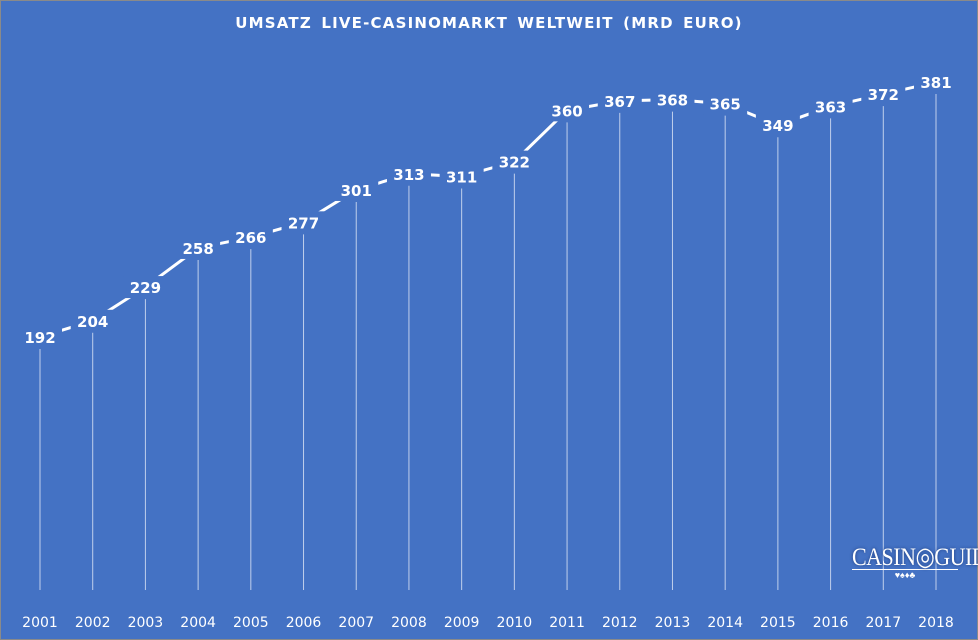  I want to click on data-label: 372, so click(883, 95).